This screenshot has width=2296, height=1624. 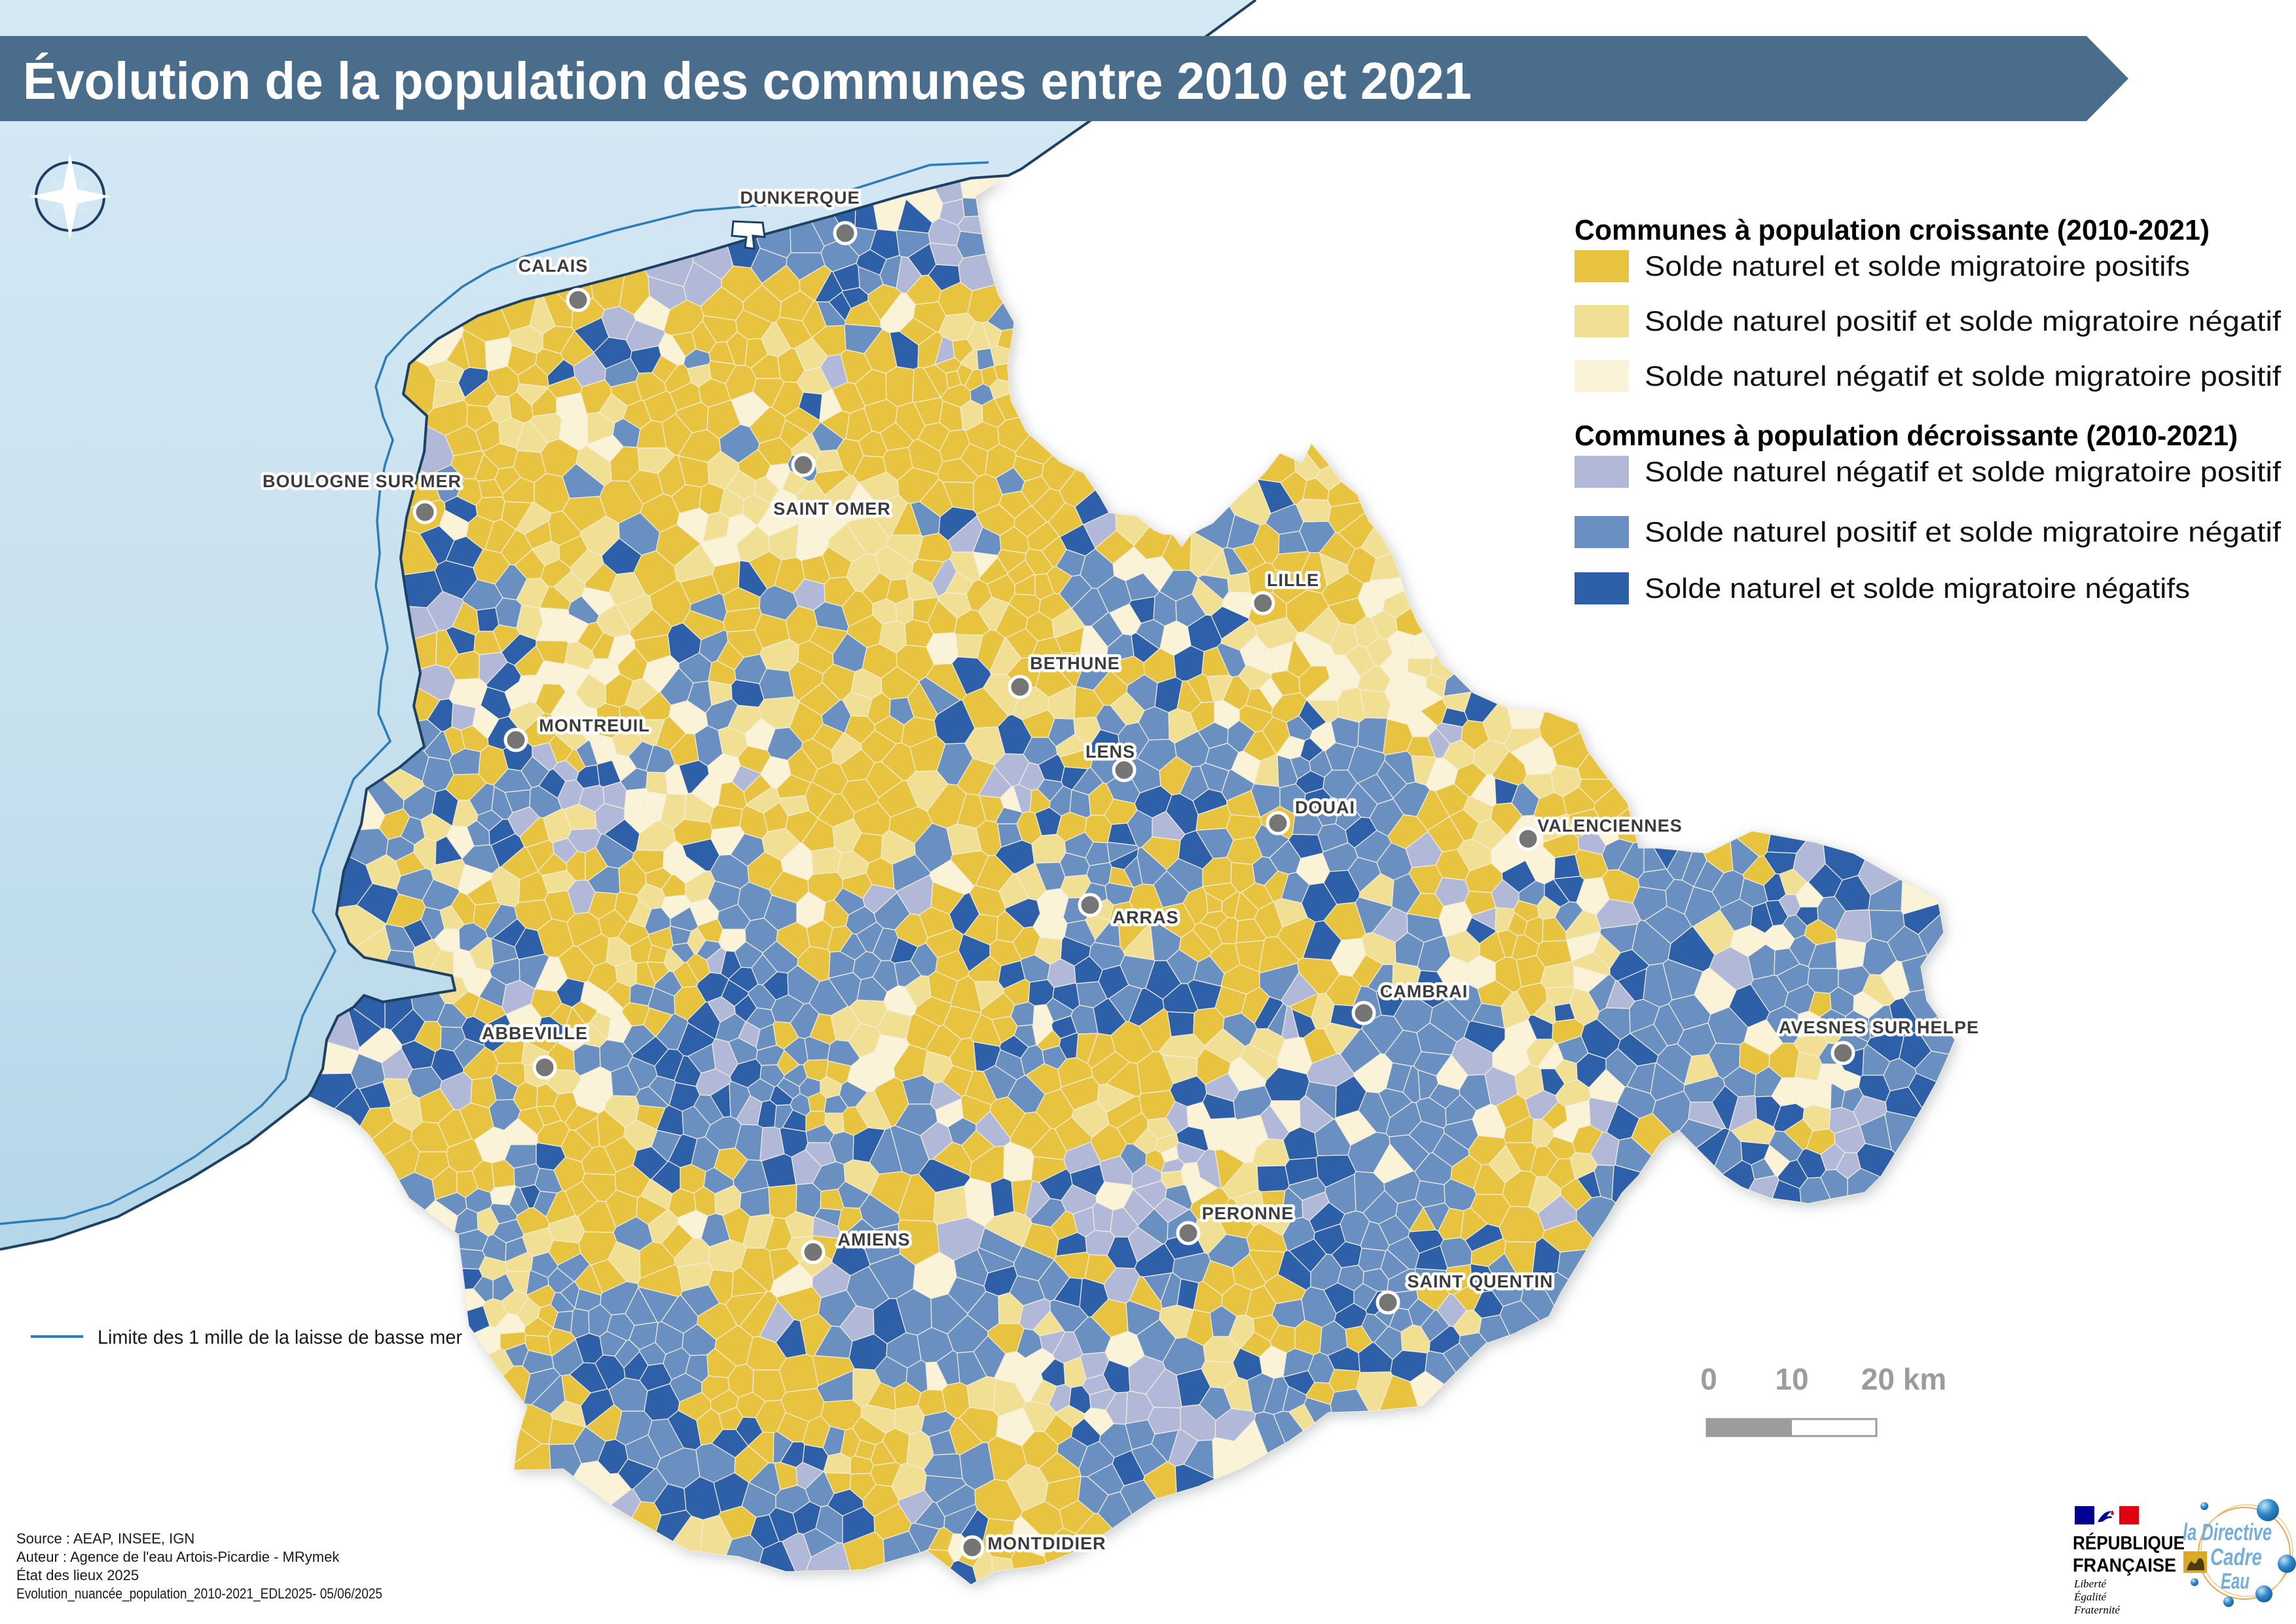 I want to click on svg-text: SAINT OMER, so click(x=832, y=509).